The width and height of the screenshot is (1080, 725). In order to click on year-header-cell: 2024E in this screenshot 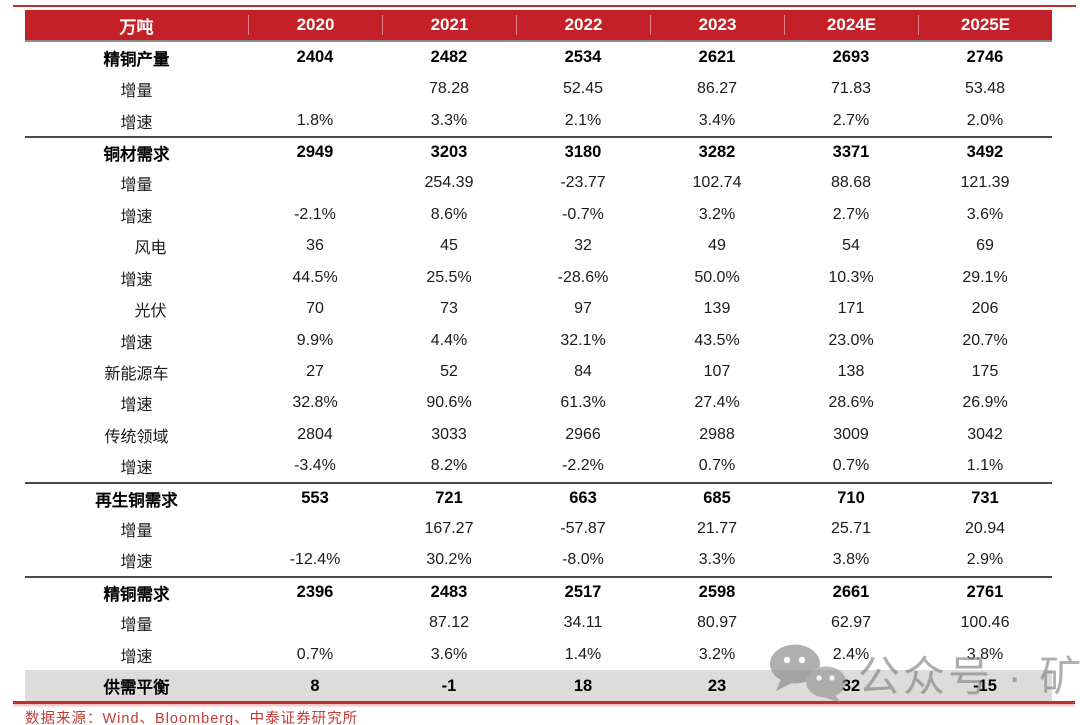, I will do `click(851, 25)`.